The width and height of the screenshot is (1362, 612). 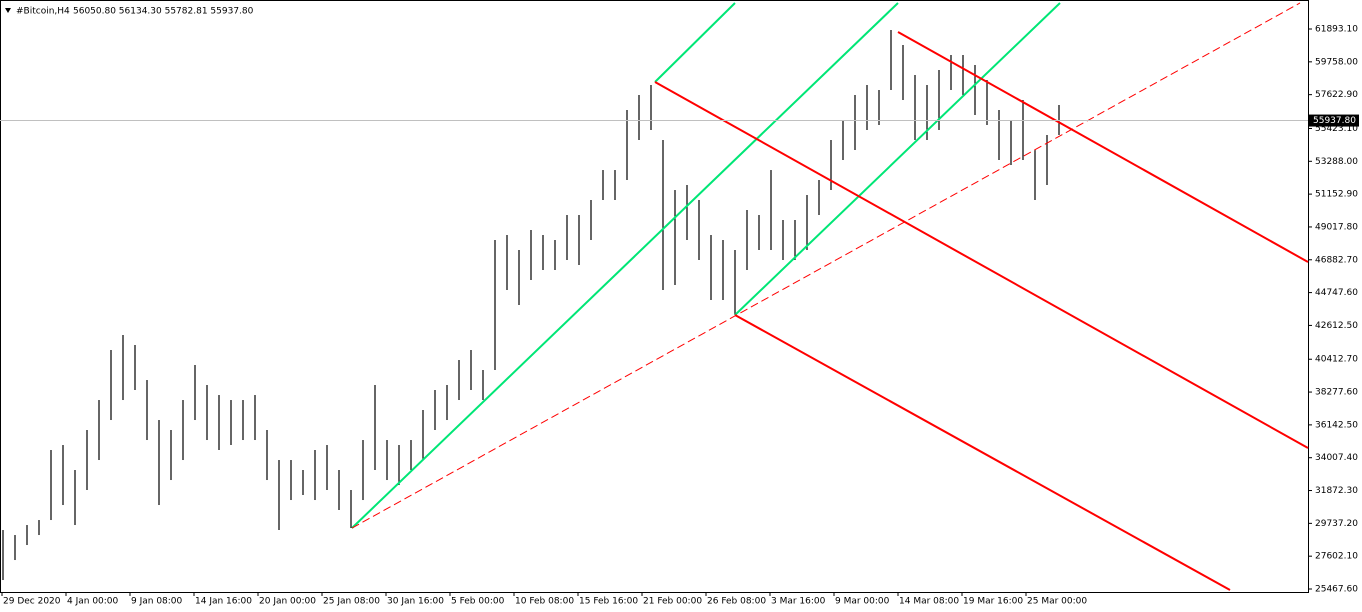 I want to click on x-tick-label: 20 Jan 00:00, so click(x=287, y=602).